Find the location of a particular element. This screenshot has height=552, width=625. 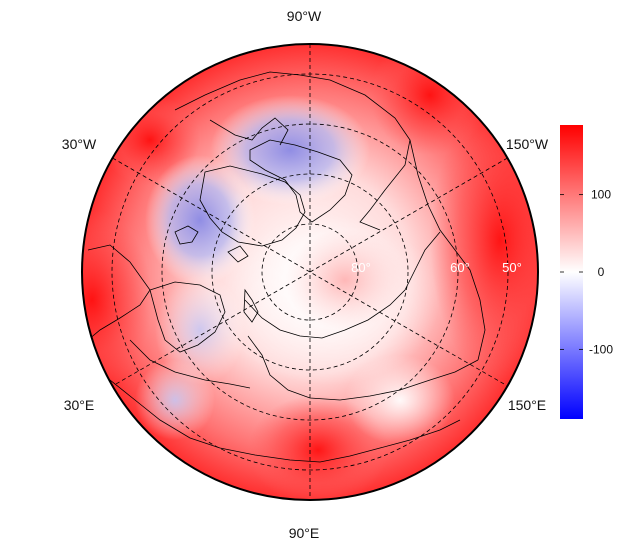

colorbar-gradient is located at coordinates (571, 272).